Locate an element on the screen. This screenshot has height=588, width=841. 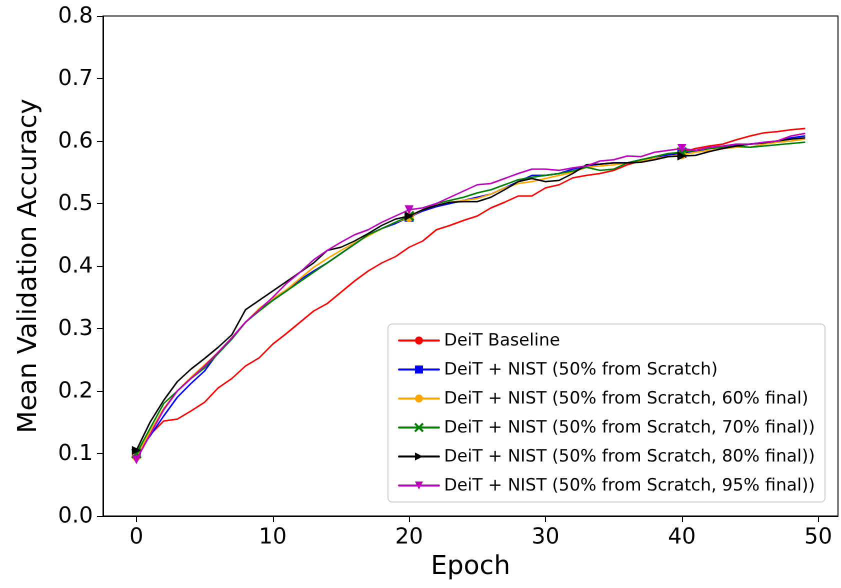
x-tick-label: 20 is located at coordinates (409, 537).